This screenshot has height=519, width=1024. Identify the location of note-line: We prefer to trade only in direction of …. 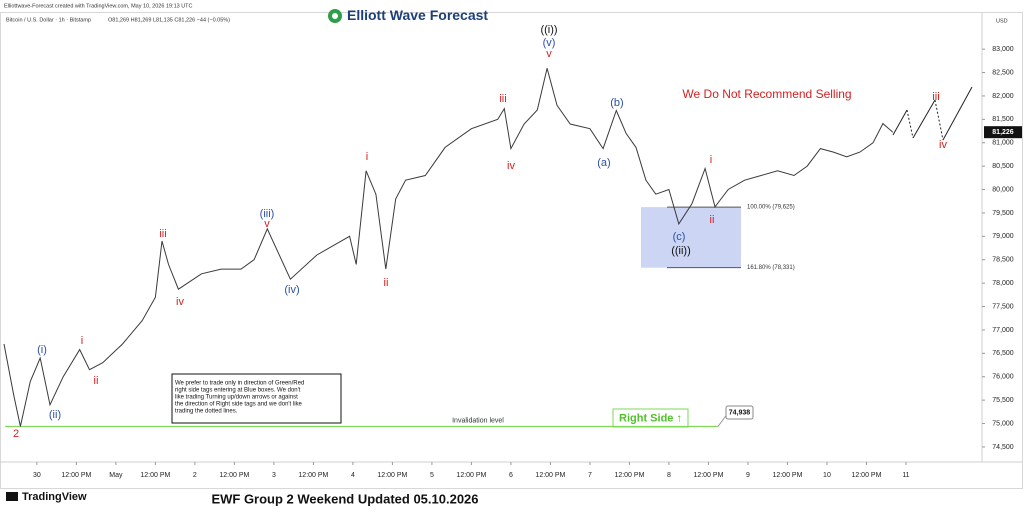
(239, 384).